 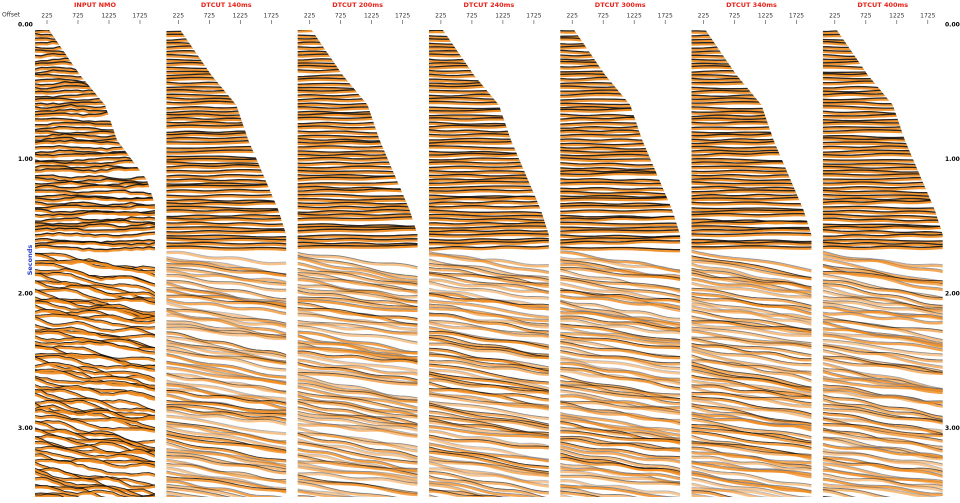 What do you see at coordinates (357, 249) in the screenshot?
I see `gather-panel: DTCUT 200ms 225 725 1225 1725` at bounding box center [357, 249].